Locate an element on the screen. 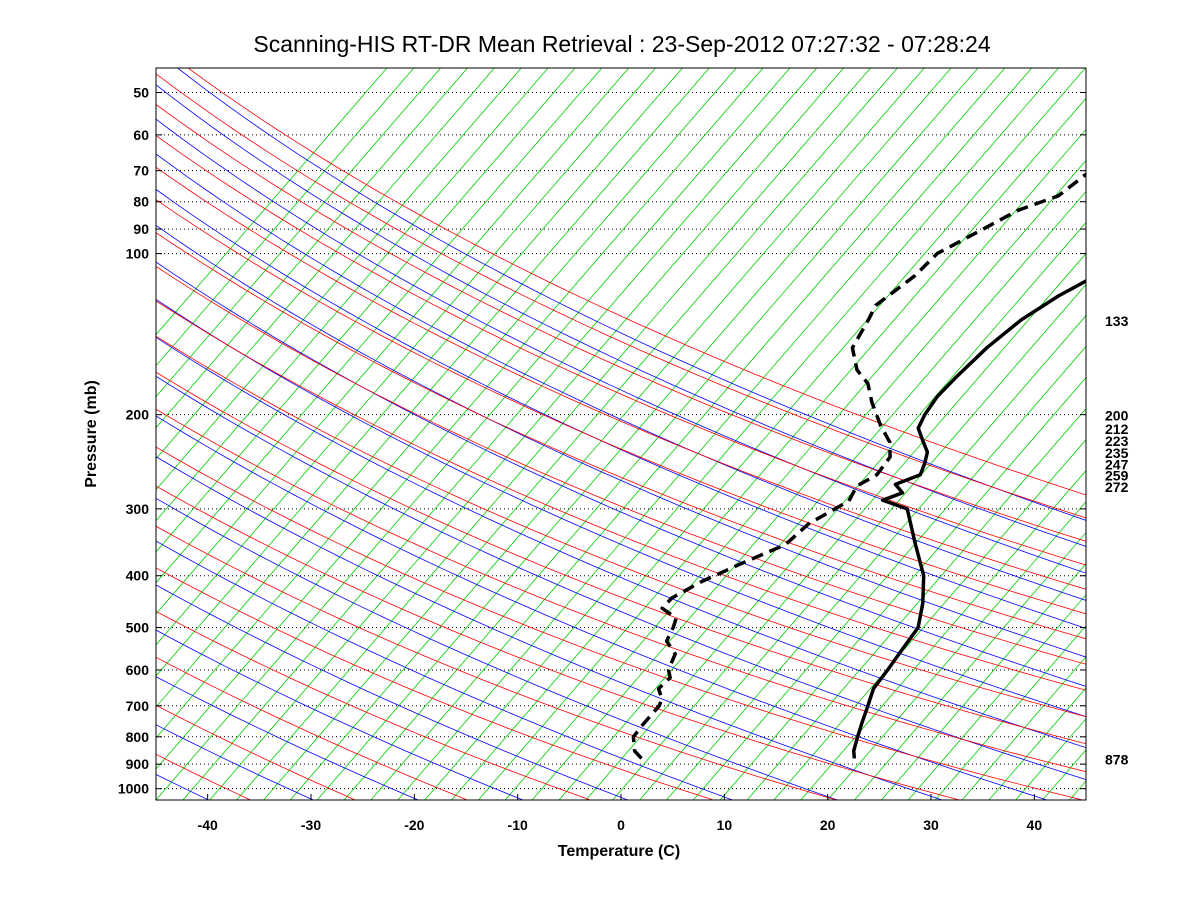  y-tick-label: 500 is located at coordinates (138, 628).